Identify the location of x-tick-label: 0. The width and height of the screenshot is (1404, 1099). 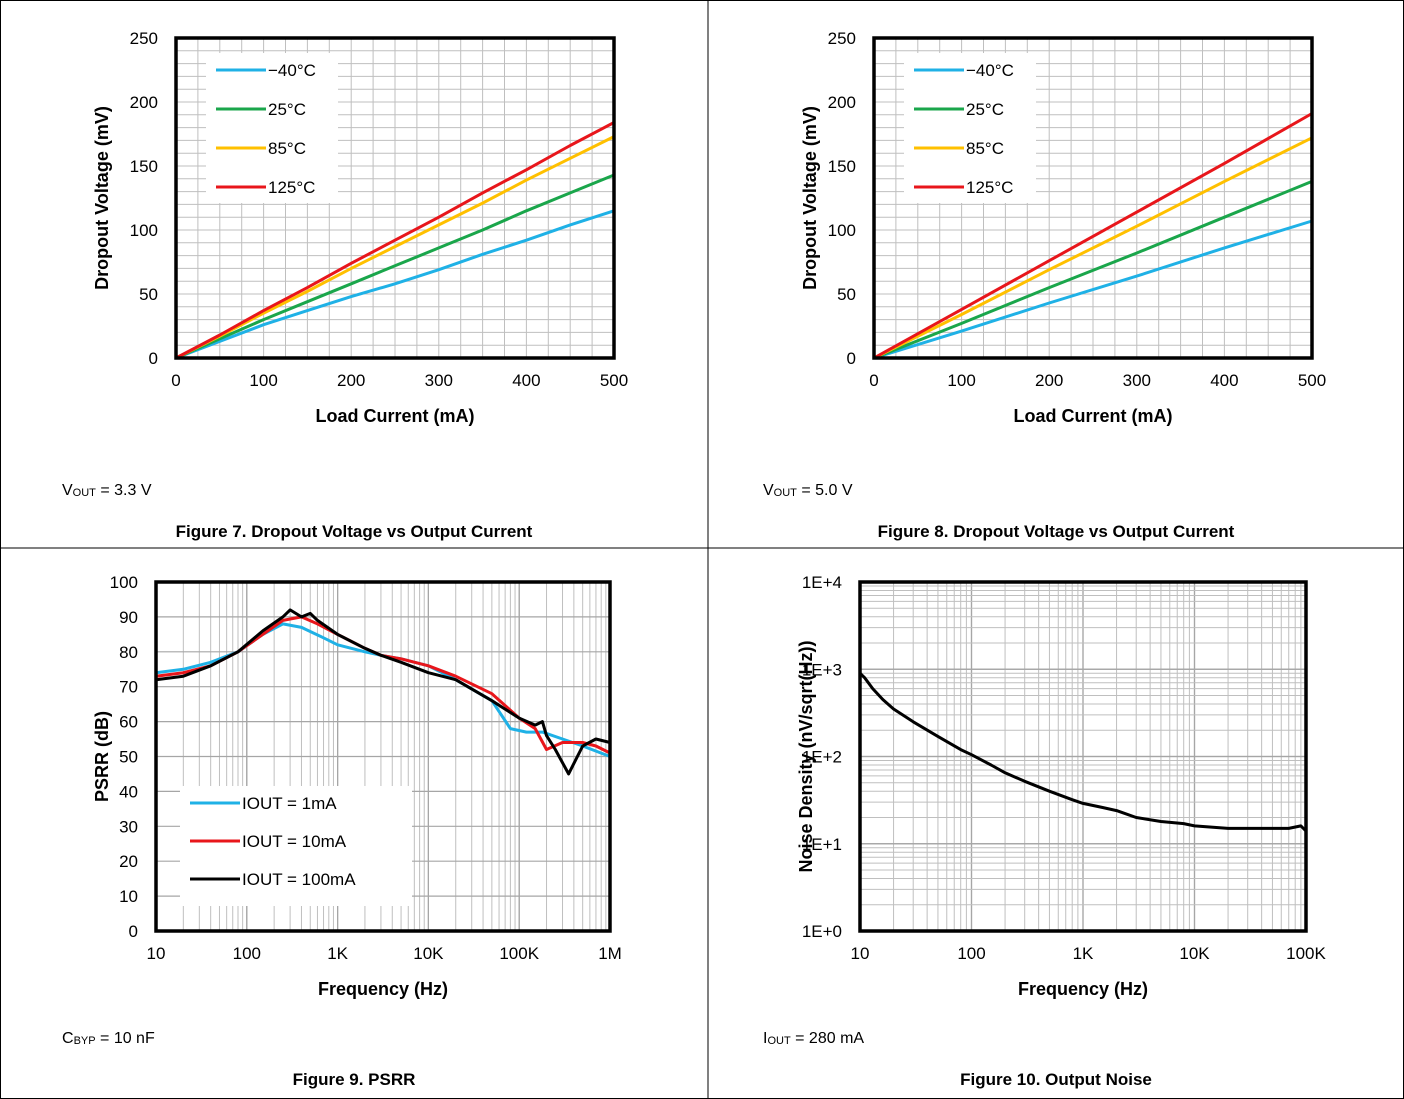
(175, 380).